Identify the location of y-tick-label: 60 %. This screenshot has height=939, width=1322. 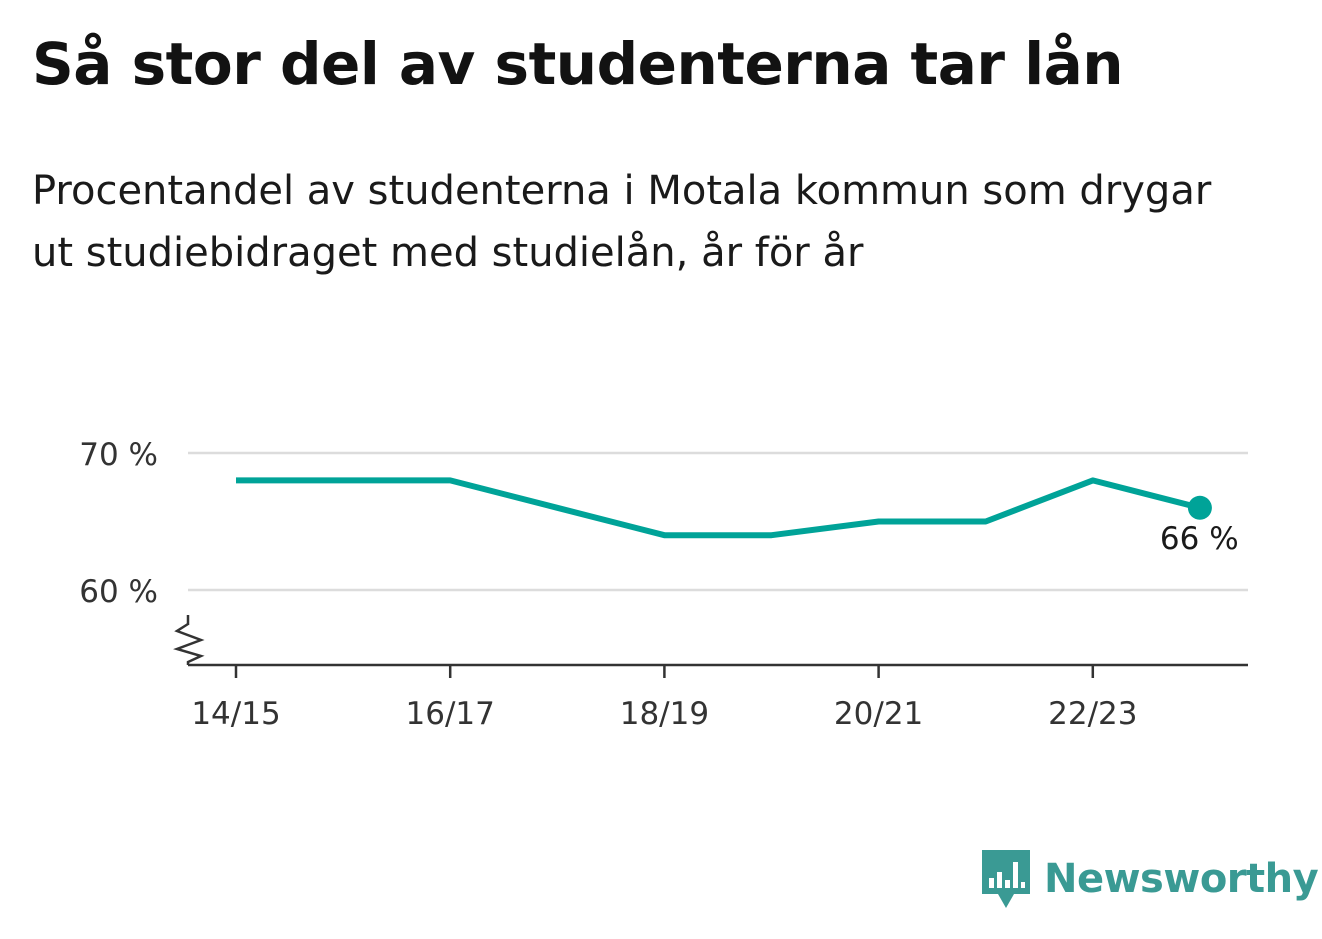
(118, 592).